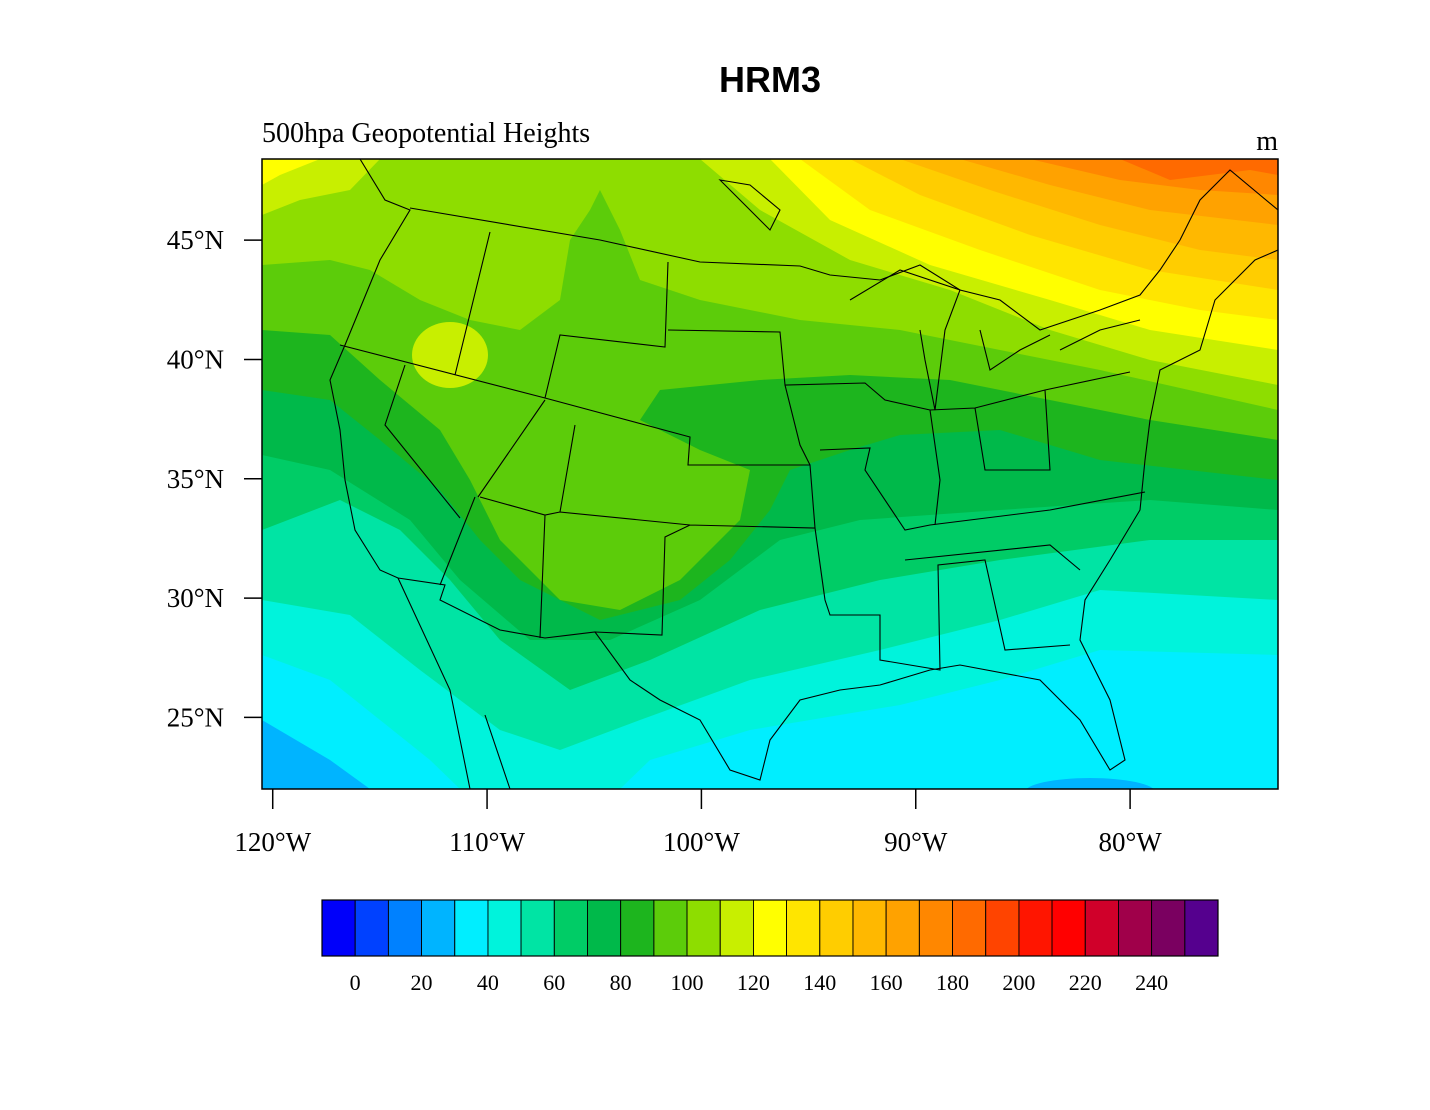  I want to click on colorbar-label: 180, so click(952, 982).